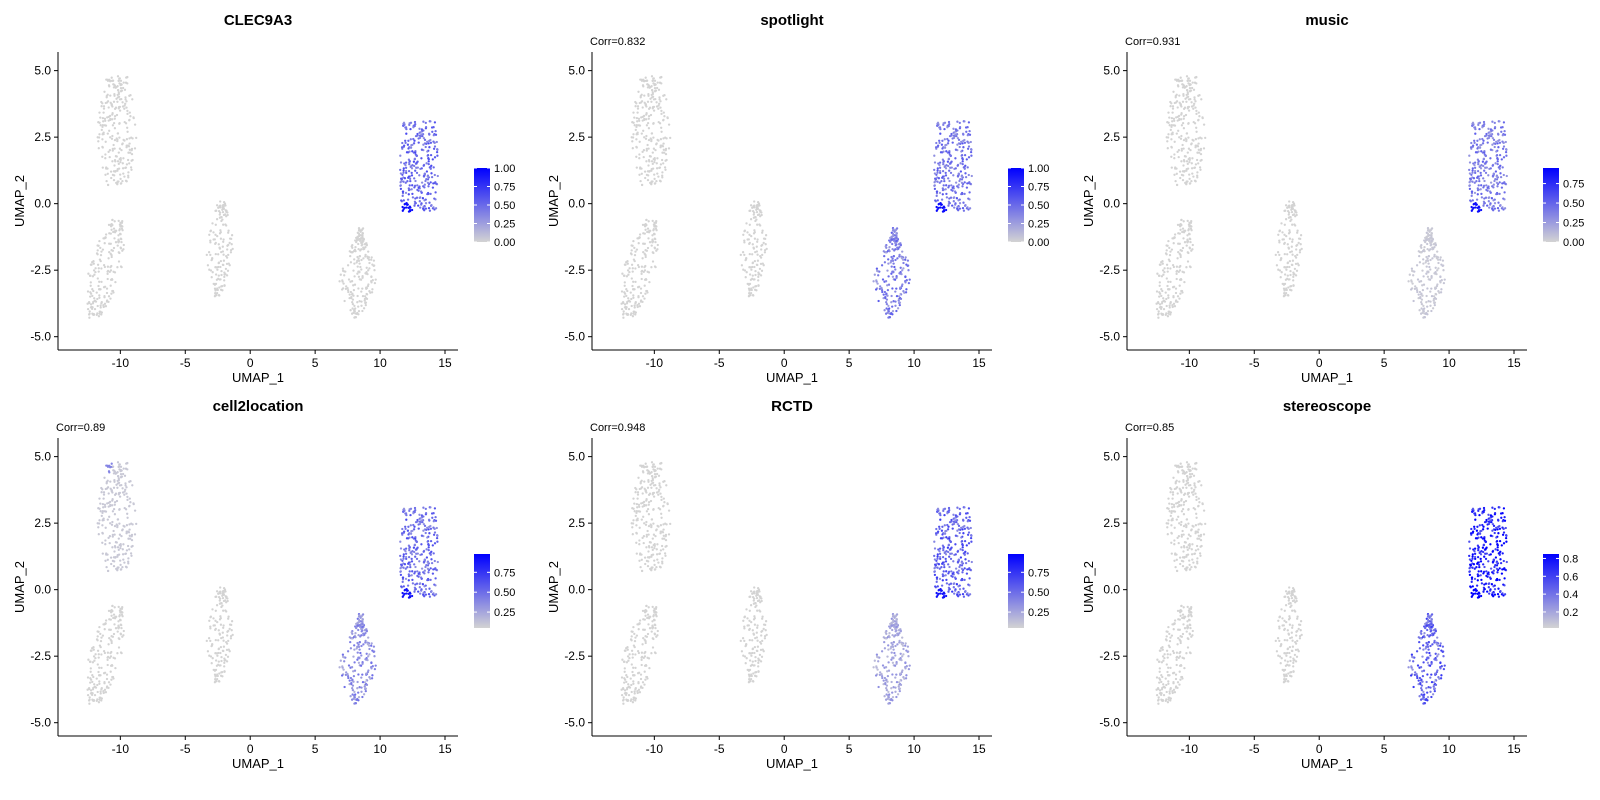 The width and height of the screenshot is (1600, 800). I want to click on y-tick-label: 2.5, so click(42, 523).